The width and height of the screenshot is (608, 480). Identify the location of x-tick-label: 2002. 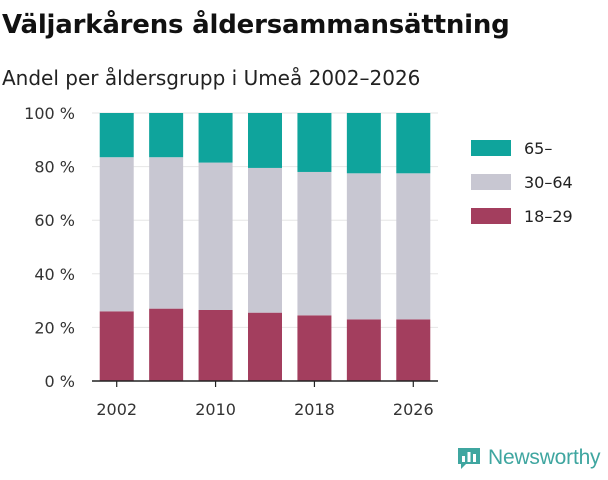
(116, 409).